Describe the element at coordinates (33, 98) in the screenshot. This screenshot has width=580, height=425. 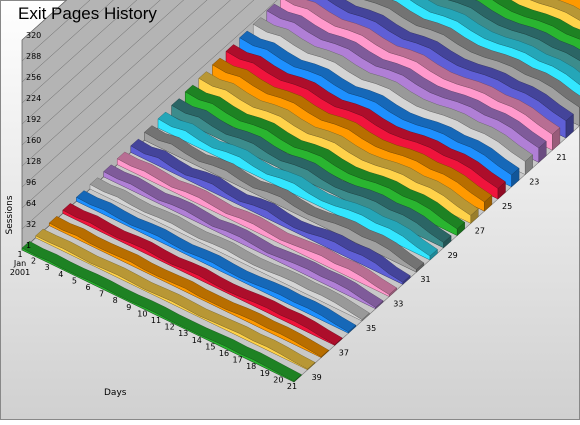
I see `y-tick-label-left: 224` at that location.